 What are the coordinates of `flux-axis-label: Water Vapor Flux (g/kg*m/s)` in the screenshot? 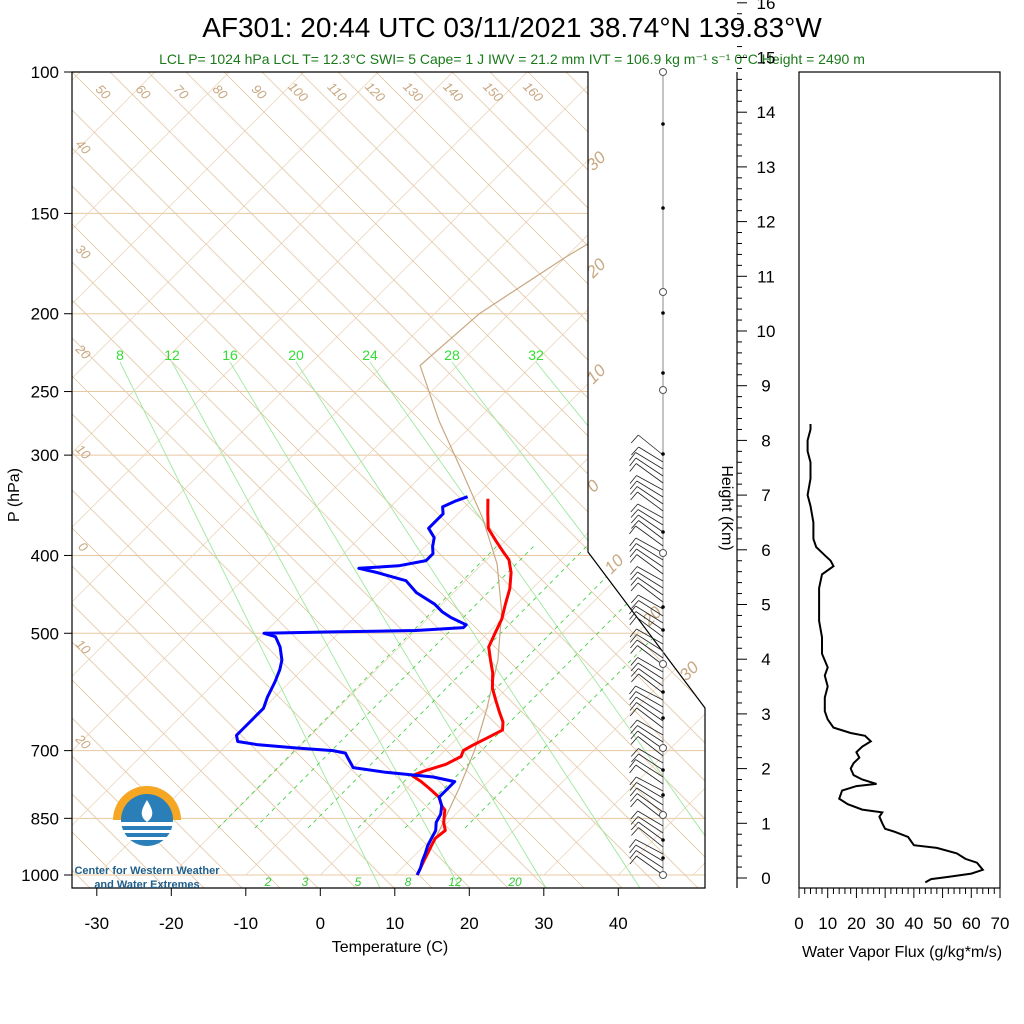 It's located at (902, 952).